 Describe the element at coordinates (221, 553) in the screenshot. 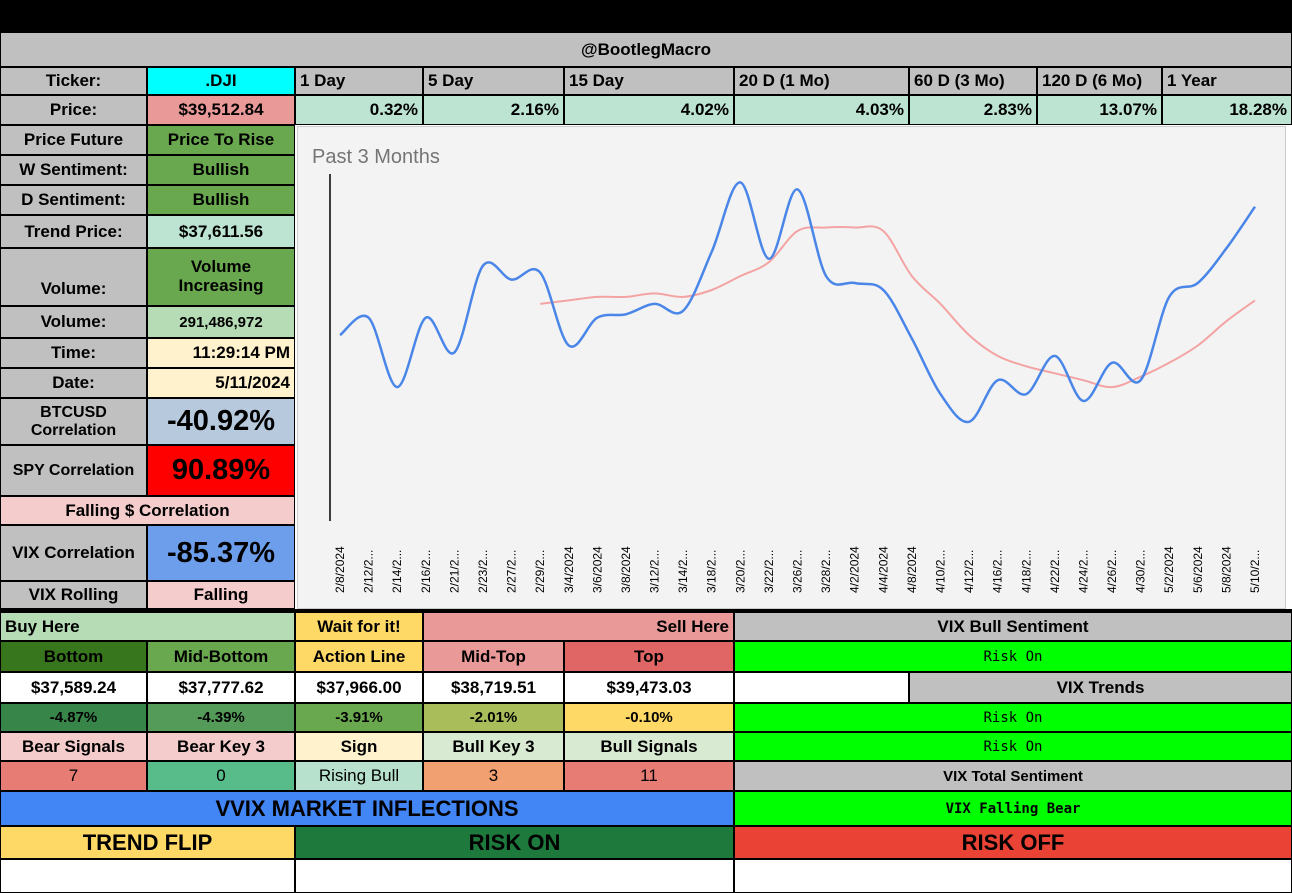

I see `vix-correlation-value: -85.37%` at that location.